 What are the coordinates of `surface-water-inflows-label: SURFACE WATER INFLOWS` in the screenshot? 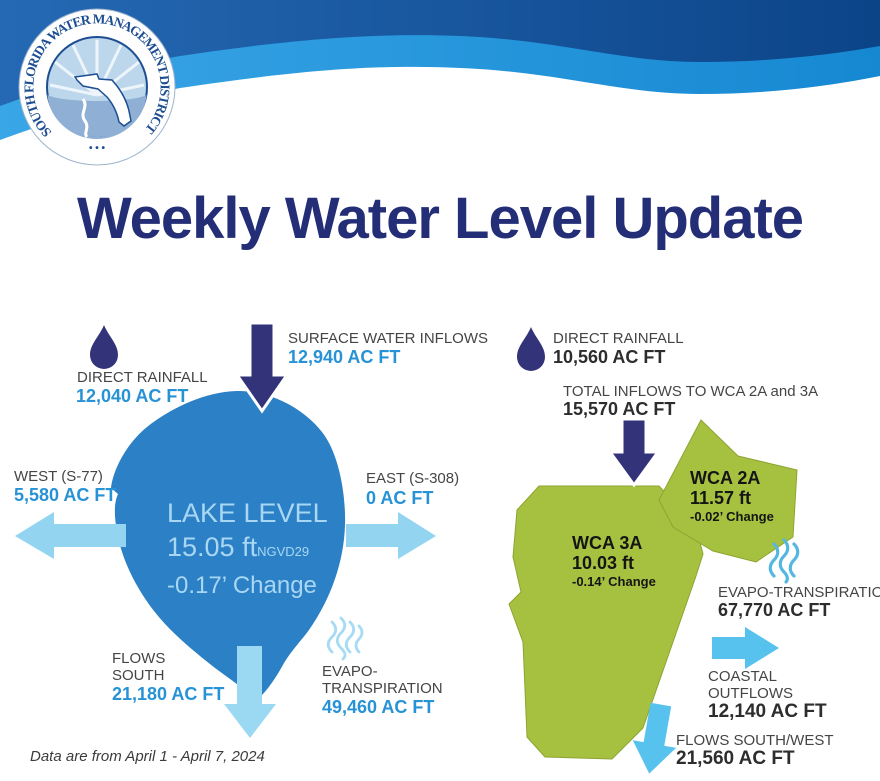 It's located at (388, 338).